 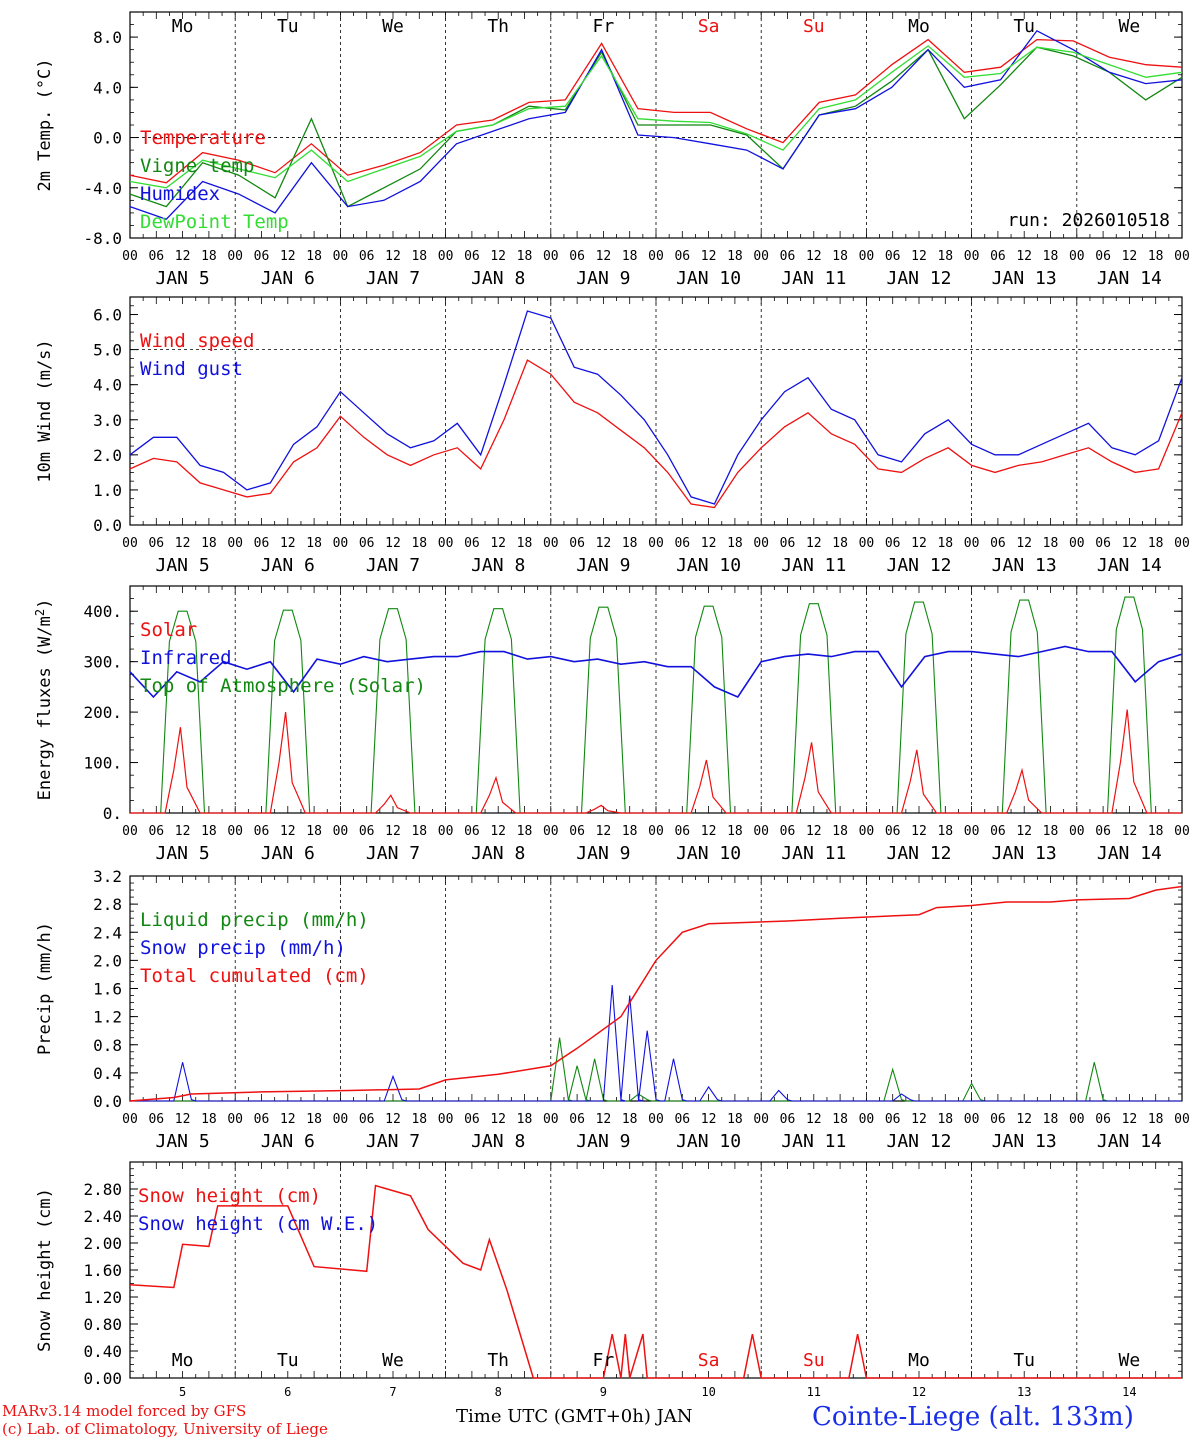 I want to click on day-number-label: 12, so click(x=919, y=1392).